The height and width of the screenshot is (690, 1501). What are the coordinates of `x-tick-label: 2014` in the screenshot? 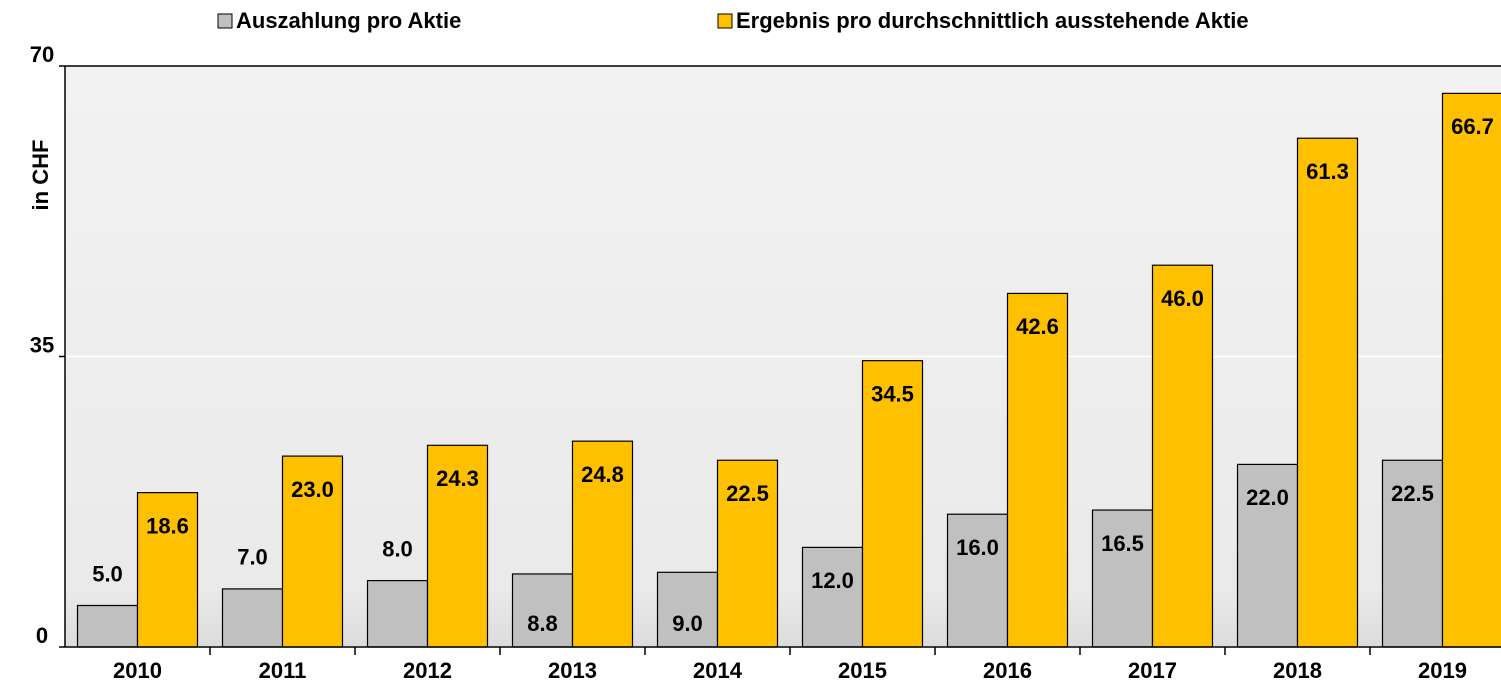 It's located at (718, 670).